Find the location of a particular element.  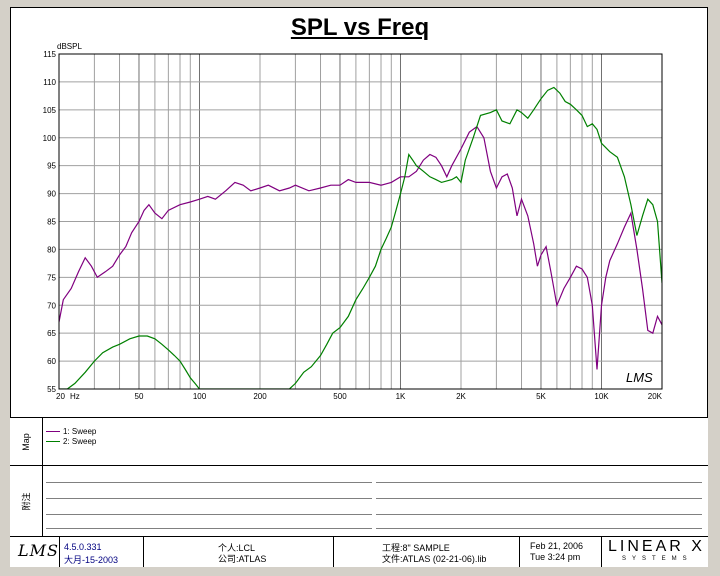

notes-label: 附注 is located at coordinates (26, 501).